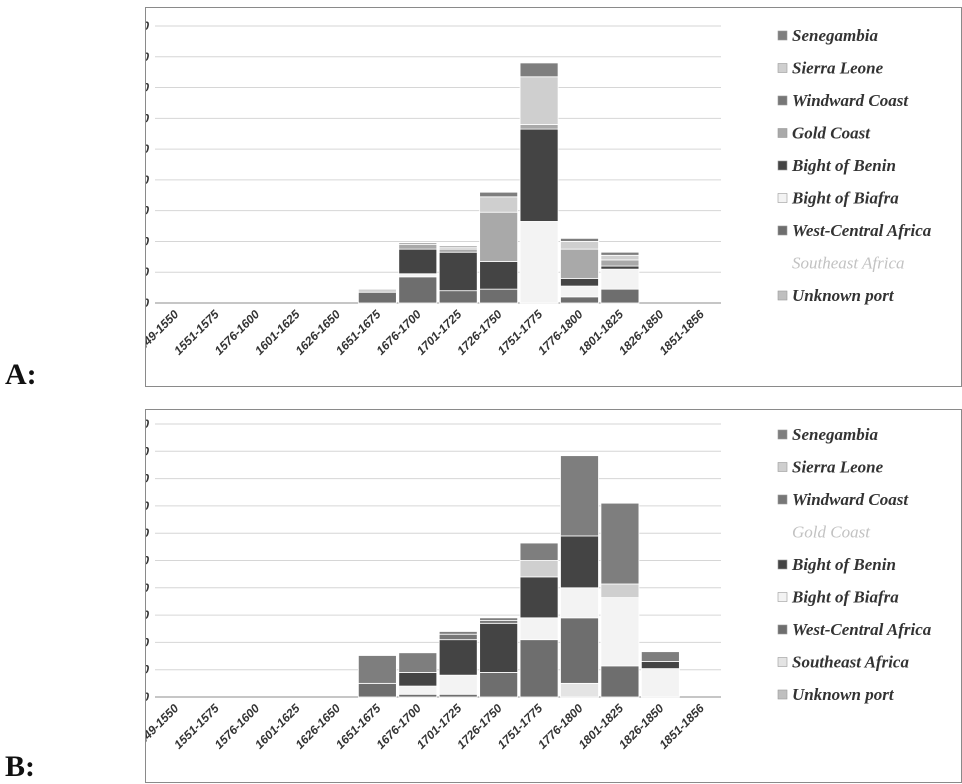 Image resolution: width=962 pixels, height=784 pixels. I want to click on chart-a-y-tick-label: 20,000, so click(147, 241).